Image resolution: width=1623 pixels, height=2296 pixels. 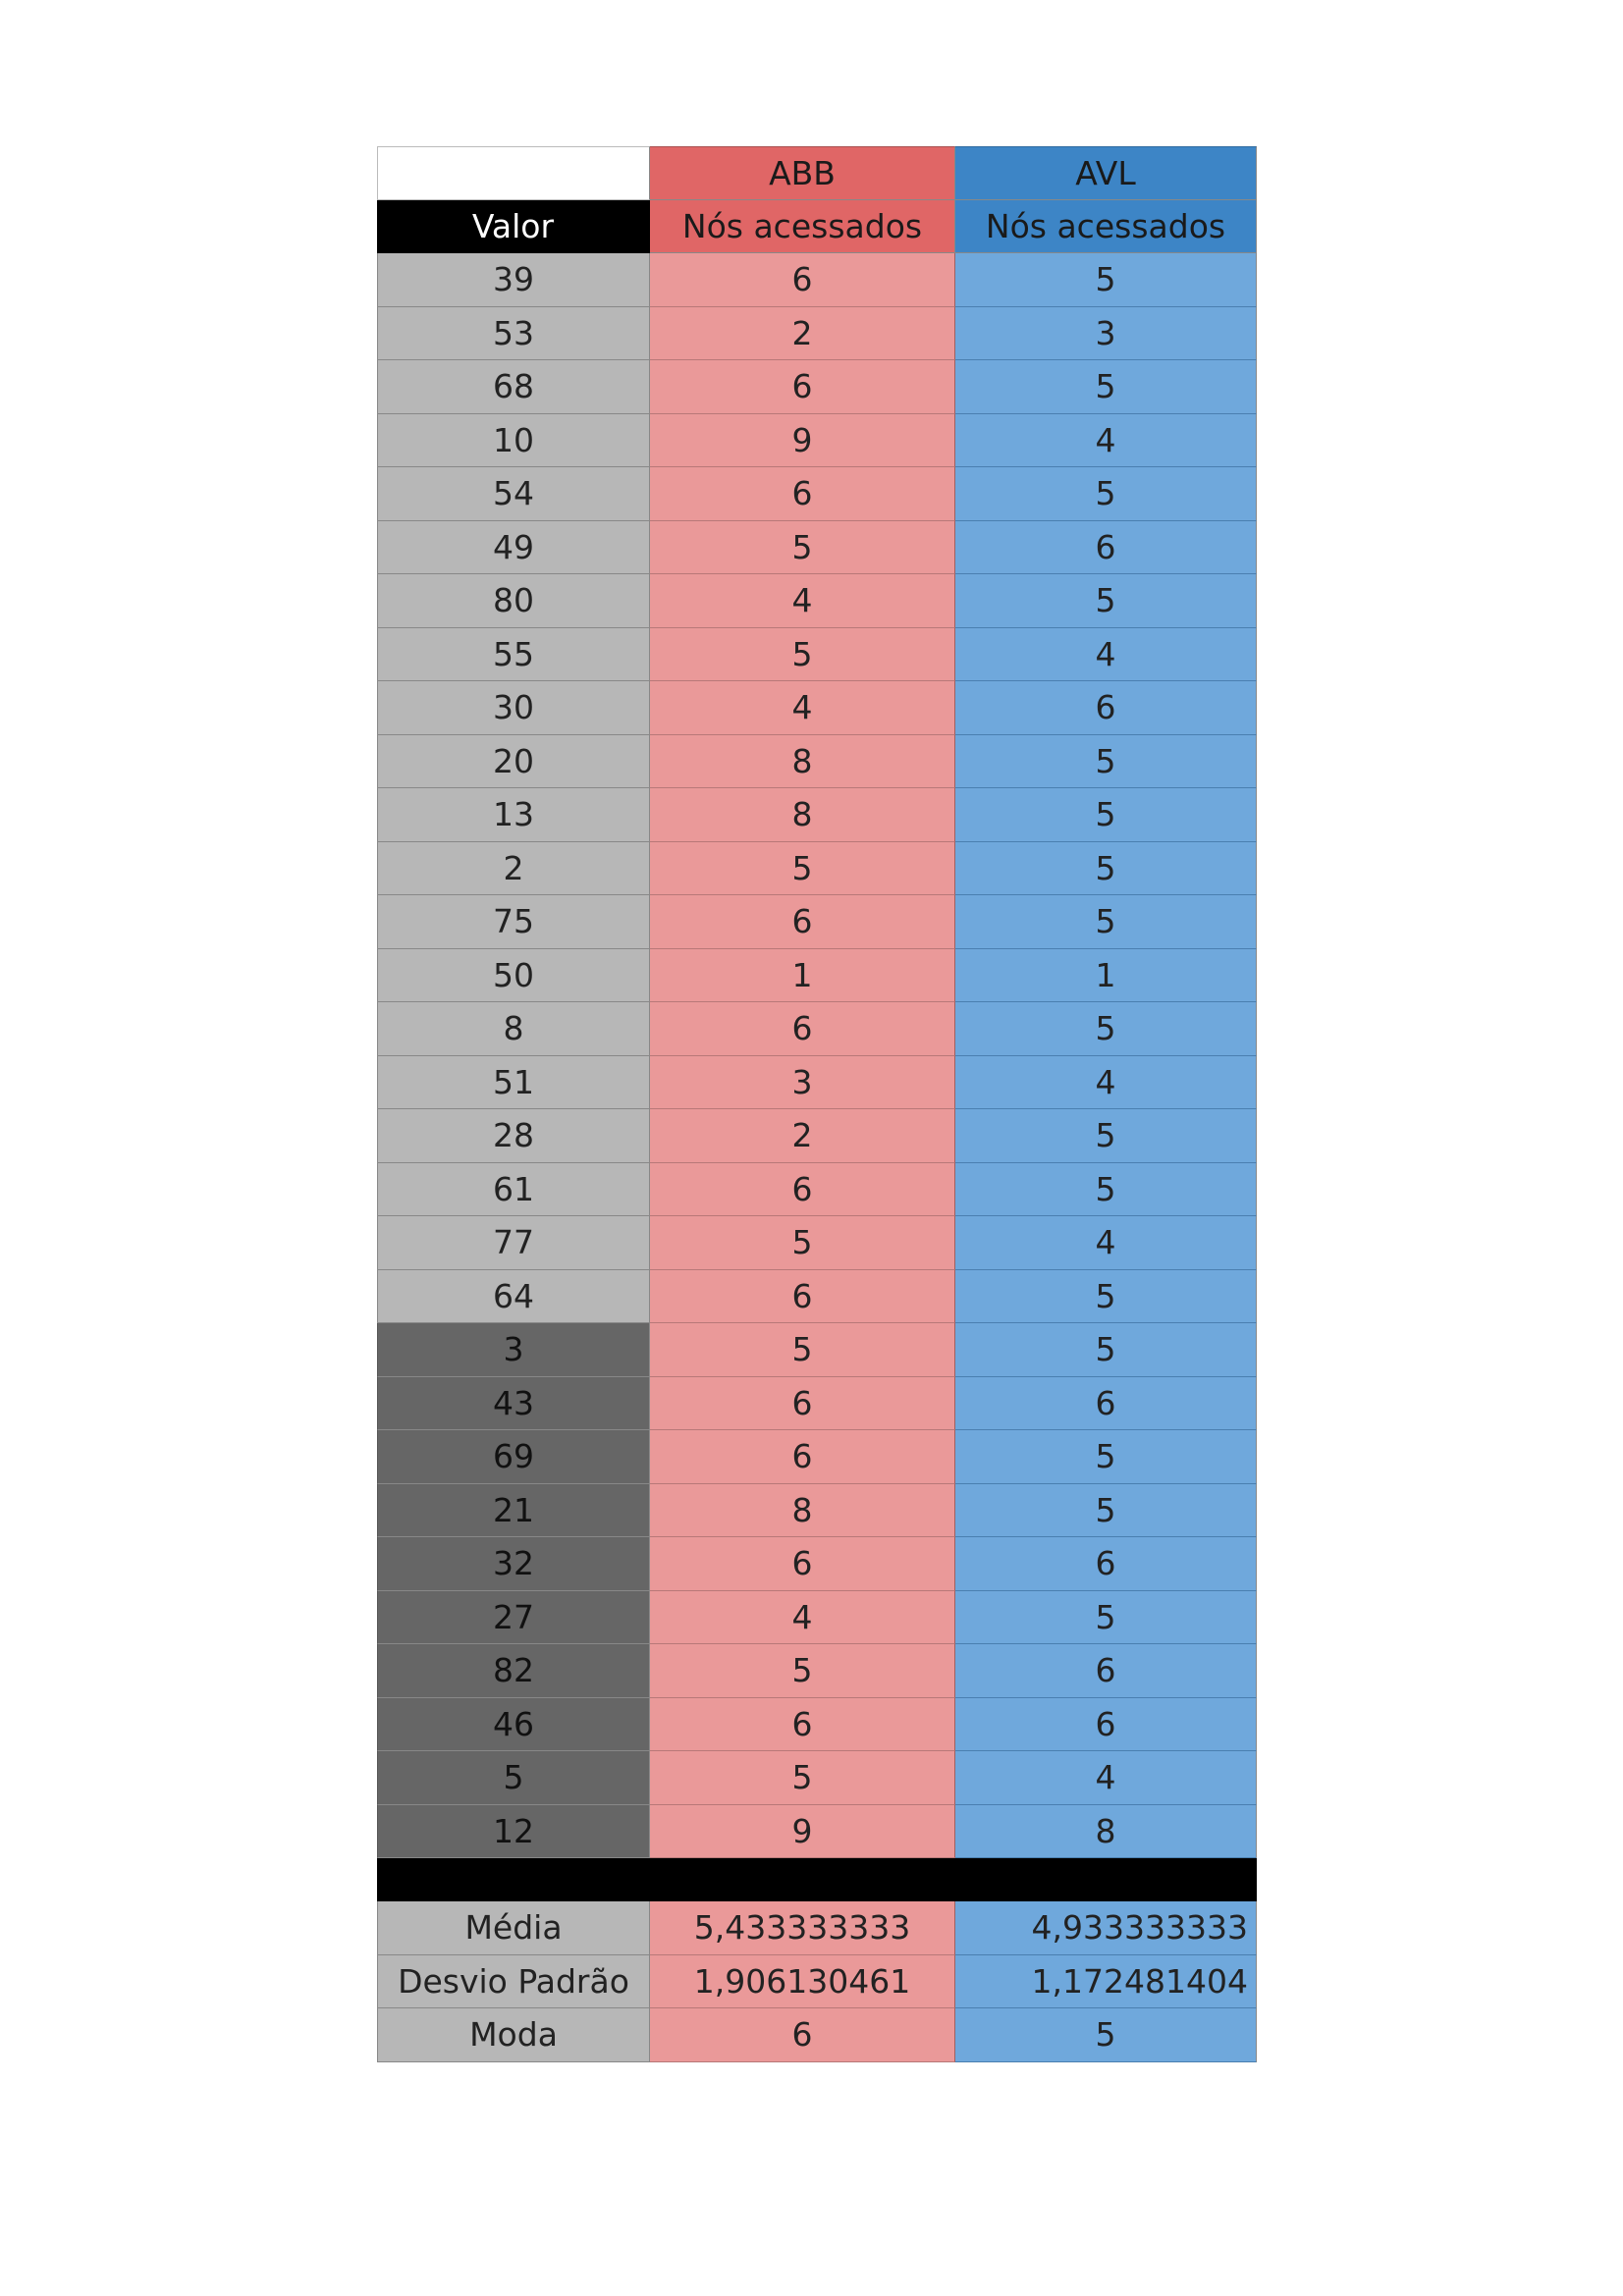 What do you see at coordinates (514, 1457) in the screenshot?
I see `valor-cell: 69` at bounding box center [514, 1457].